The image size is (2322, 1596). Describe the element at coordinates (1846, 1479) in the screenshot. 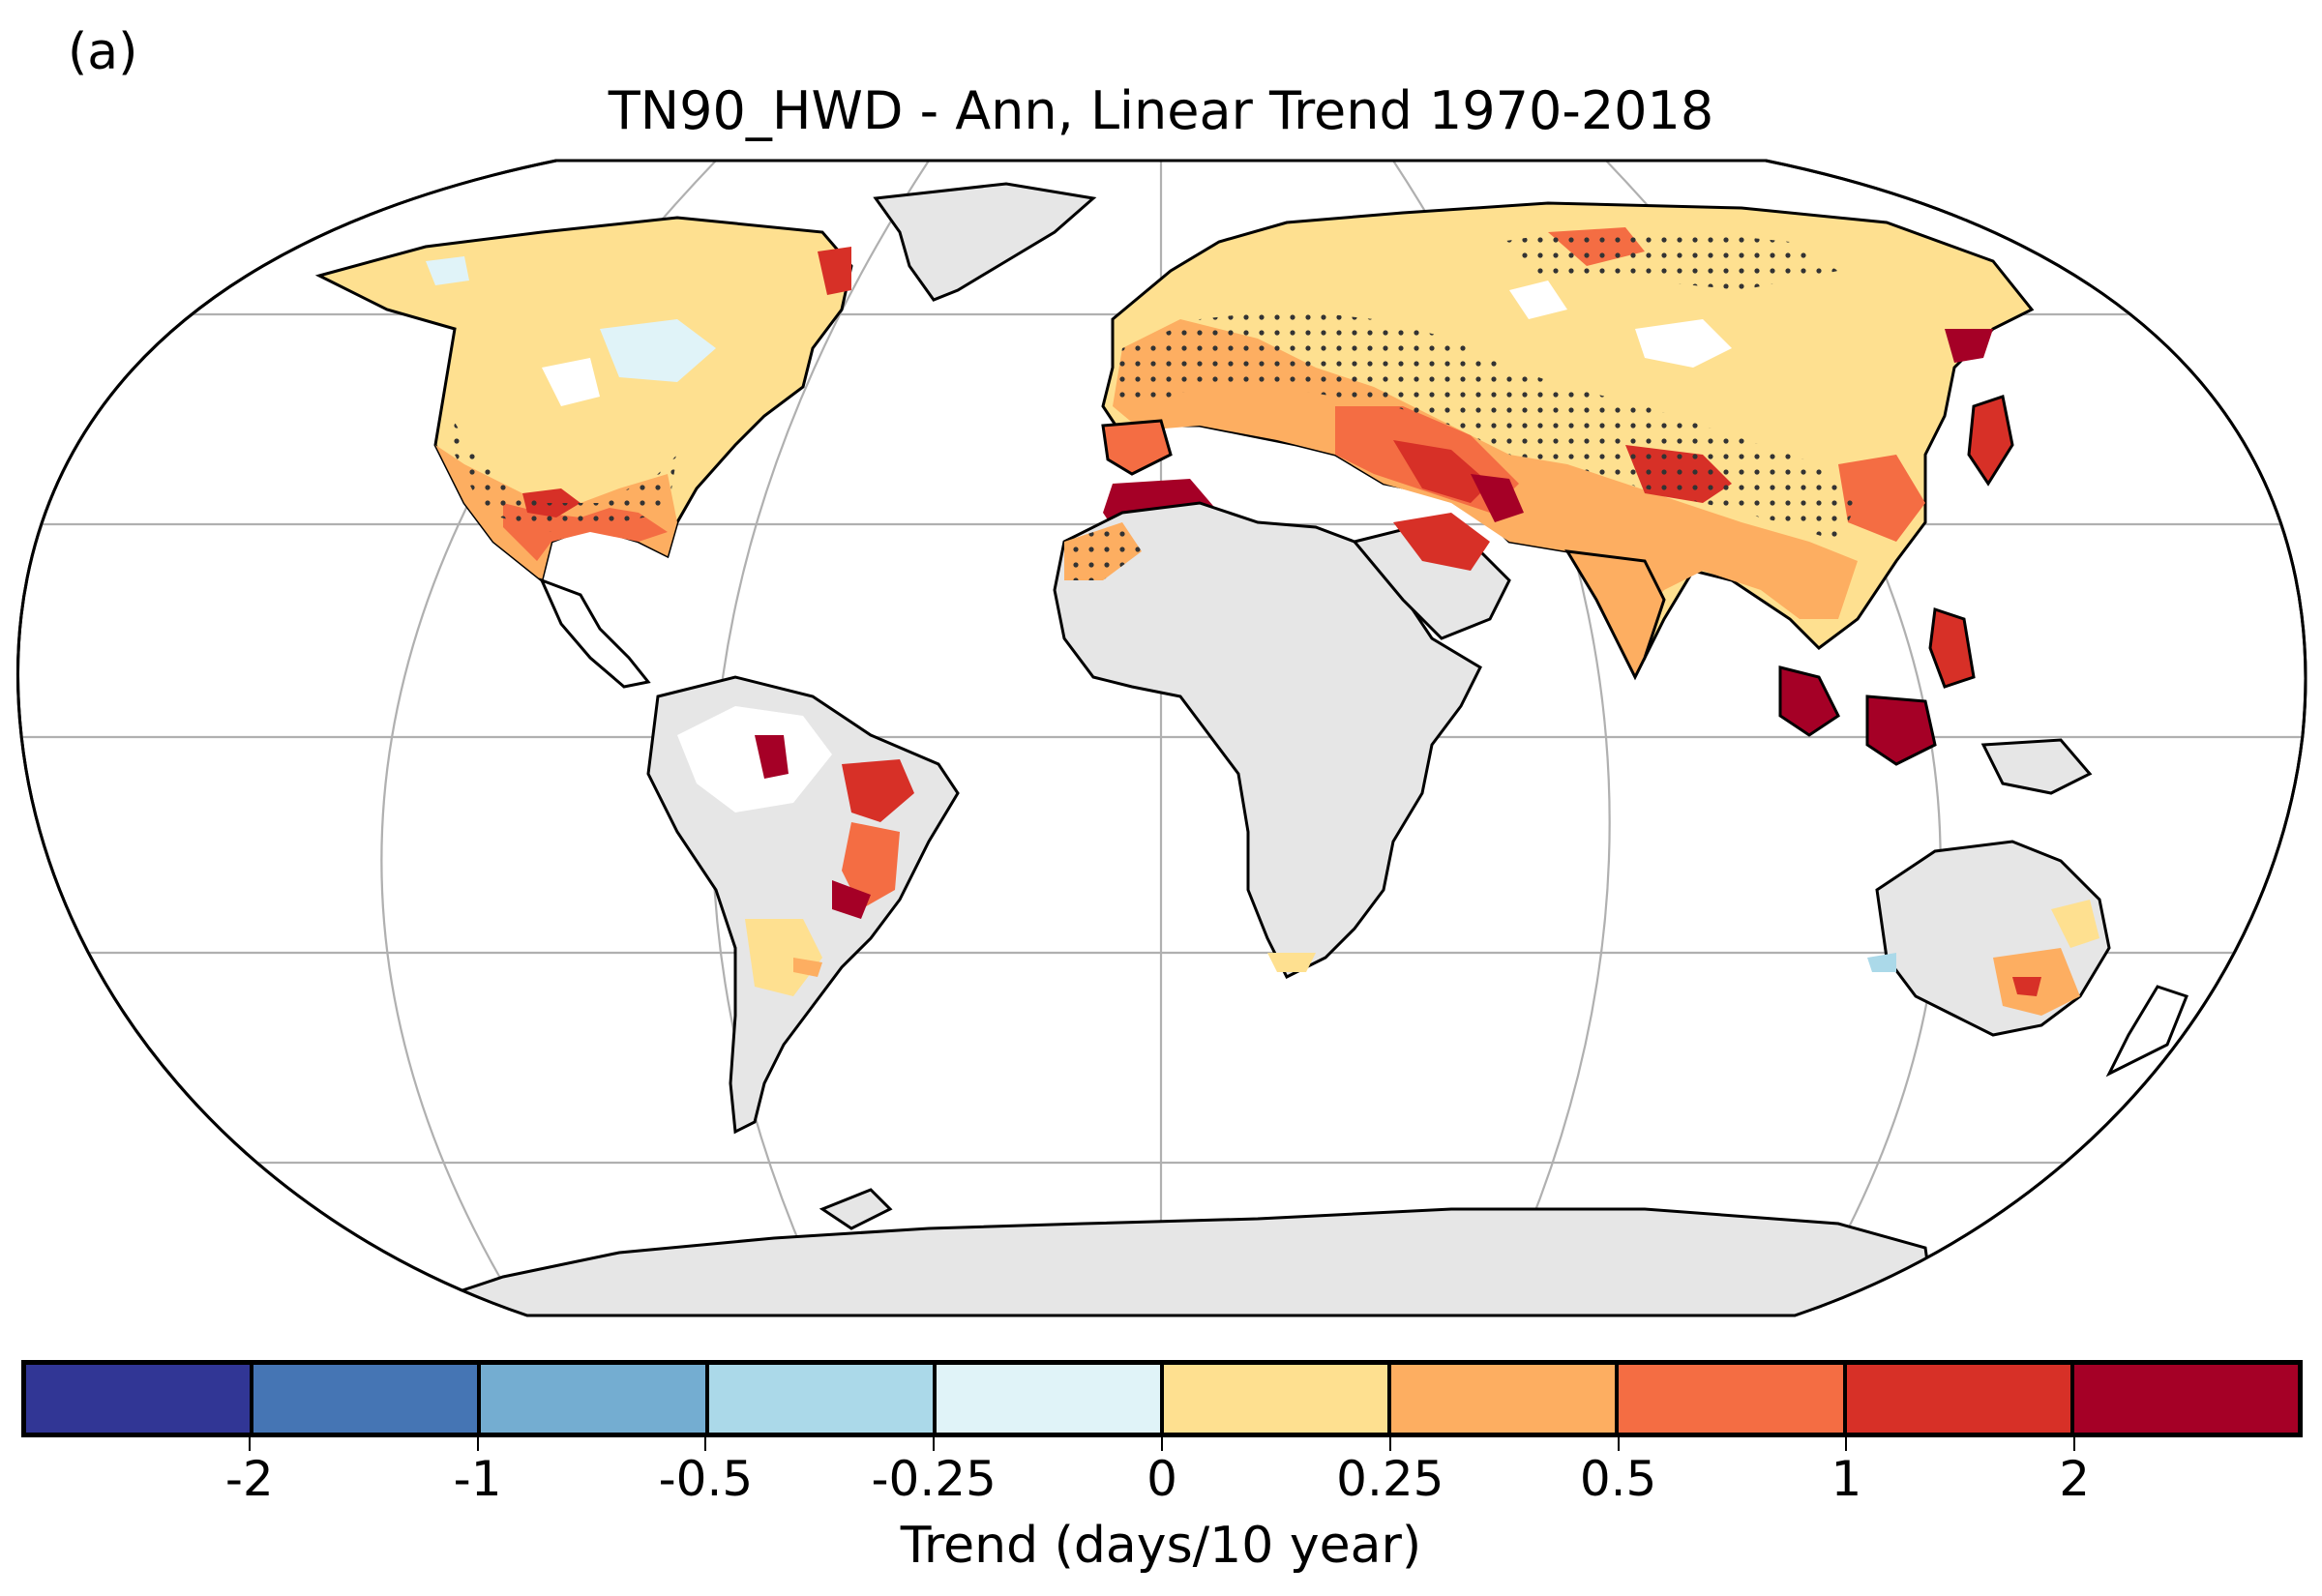

I see `colorbar-tick-label: 1` at that location.